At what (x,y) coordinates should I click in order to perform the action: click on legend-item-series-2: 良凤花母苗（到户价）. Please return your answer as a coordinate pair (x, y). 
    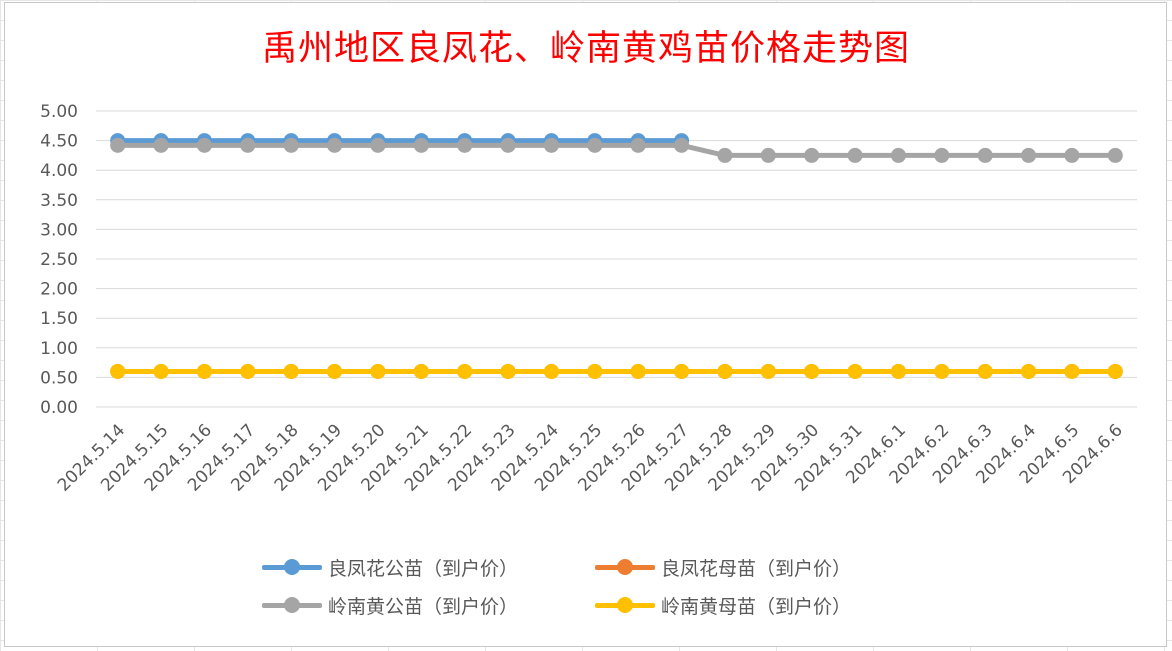
    Looking at the image, I should click on (723, 567).